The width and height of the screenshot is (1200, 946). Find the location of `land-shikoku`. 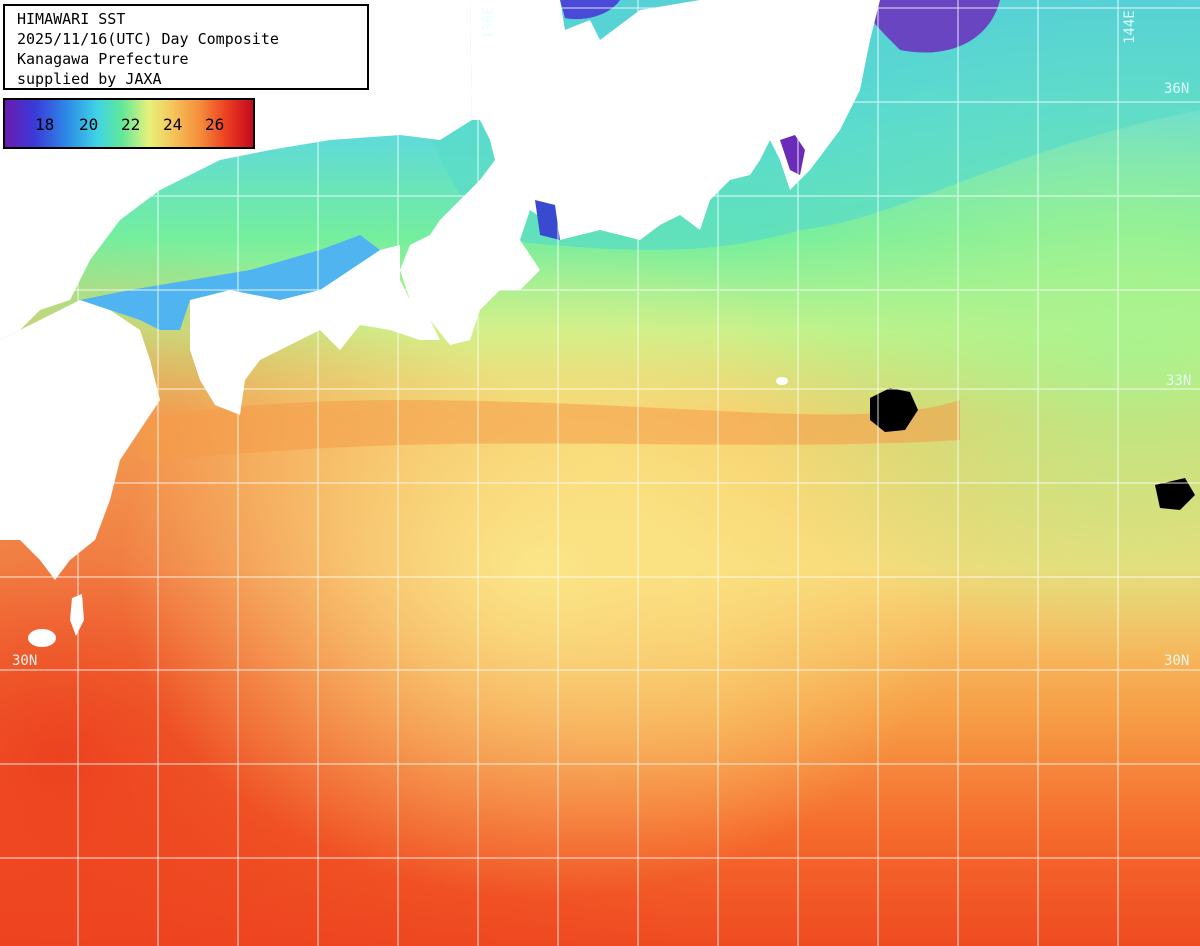

land-shikoku is located at coordinates (315, 330).